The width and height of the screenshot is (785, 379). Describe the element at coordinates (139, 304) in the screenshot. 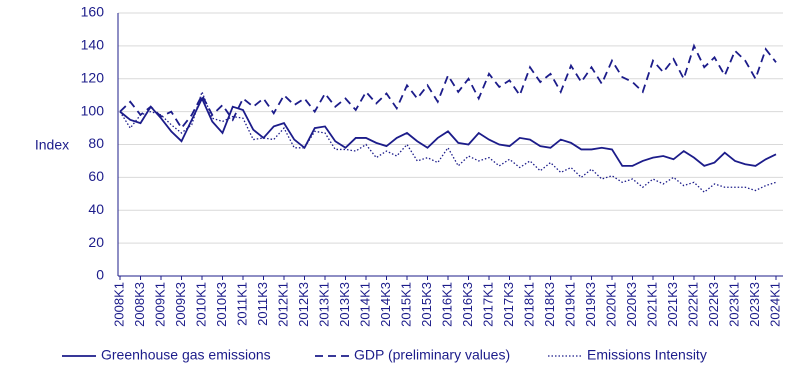

I see `x-tick-label: 2008K3` at that location.